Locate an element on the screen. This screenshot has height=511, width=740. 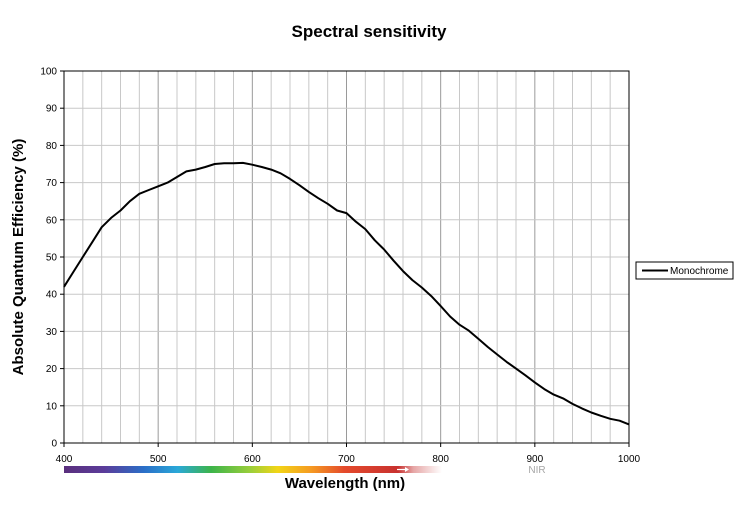
nir-spectrum-band is located at coordinates (420, 469).